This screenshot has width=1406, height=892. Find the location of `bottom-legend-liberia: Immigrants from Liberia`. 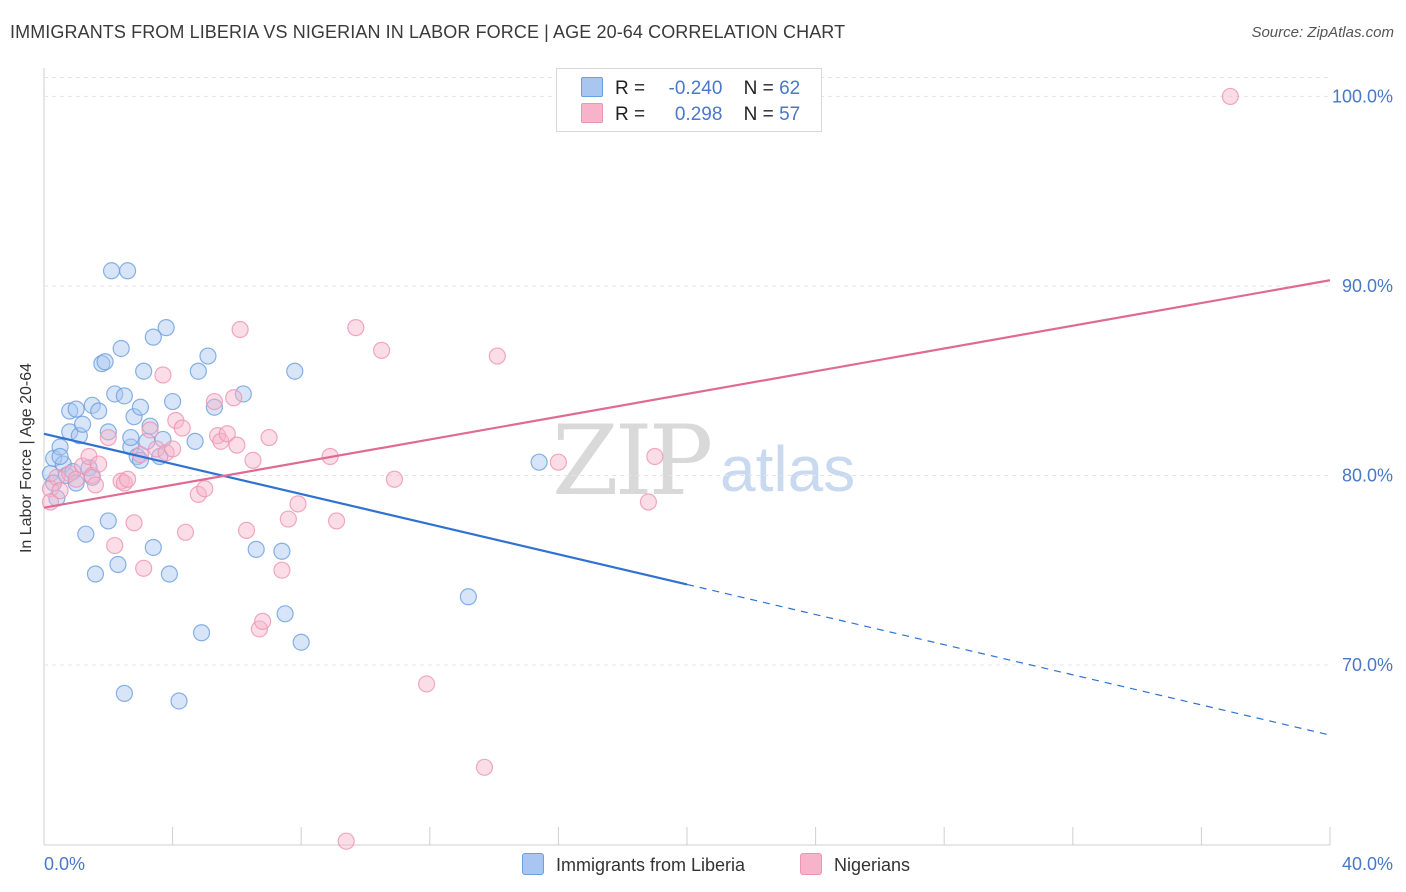

bottom-legend-liberia: Immigrants from Liberia is located at coordinates (633, 864).